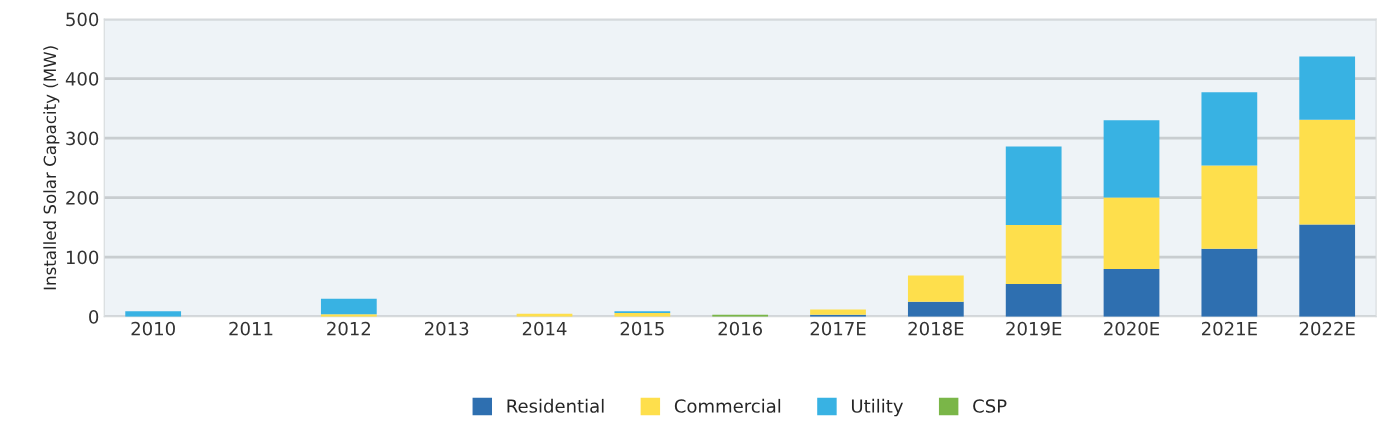 The height and width of the screenshot is (425, 1390). Describe the element at coordinates (936, 328) in the screenshot. I see `x-tick-label: 2018E` at that location.